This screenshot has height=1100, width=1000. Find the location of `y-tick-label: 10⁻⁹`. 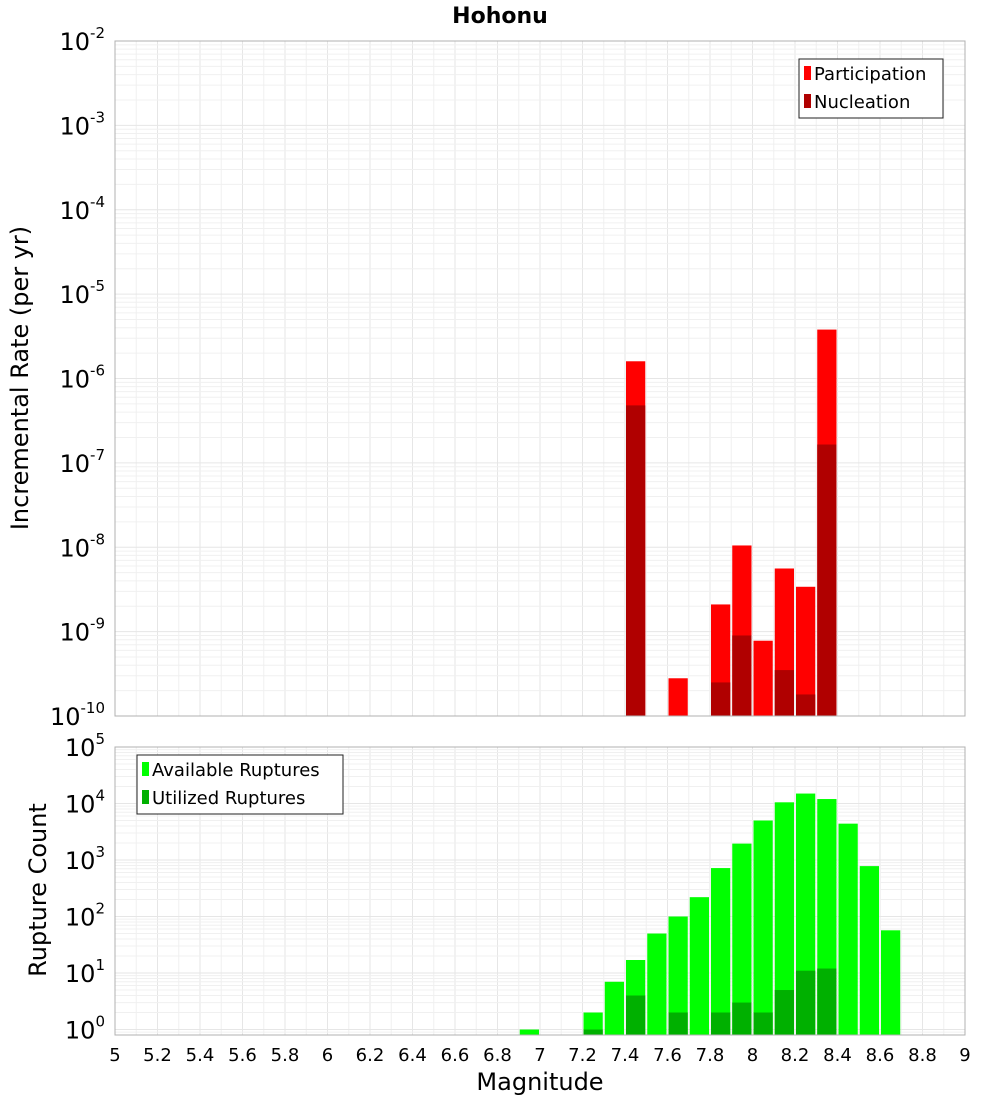

y-tick-label: 10⁻⁹ is located at coordinates (82, 631).